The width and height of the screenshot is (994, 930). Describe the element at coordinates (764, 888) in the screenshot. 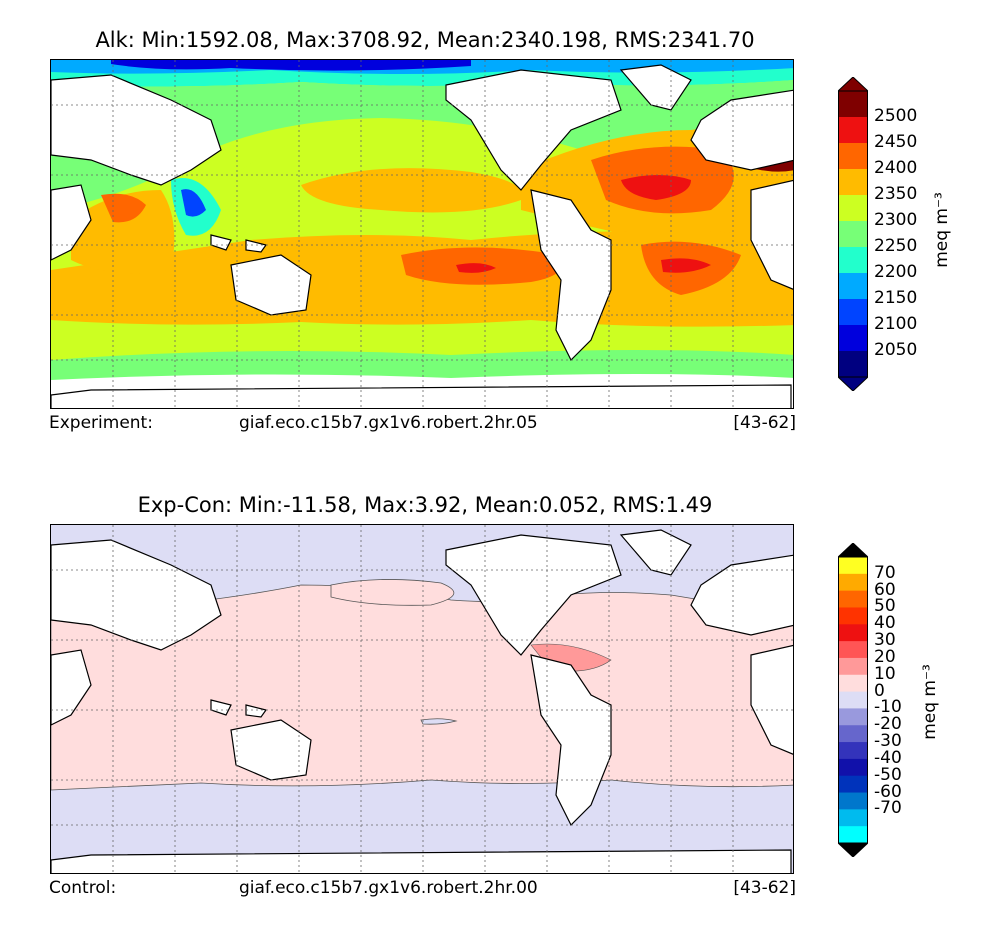

I see `bottom-footer-years: [43-62]` at that location.